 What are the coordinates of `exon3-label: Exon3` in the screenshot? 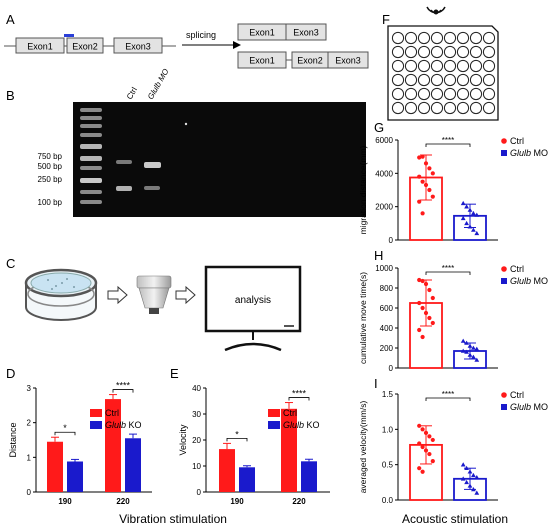 It's located at (138, 47).